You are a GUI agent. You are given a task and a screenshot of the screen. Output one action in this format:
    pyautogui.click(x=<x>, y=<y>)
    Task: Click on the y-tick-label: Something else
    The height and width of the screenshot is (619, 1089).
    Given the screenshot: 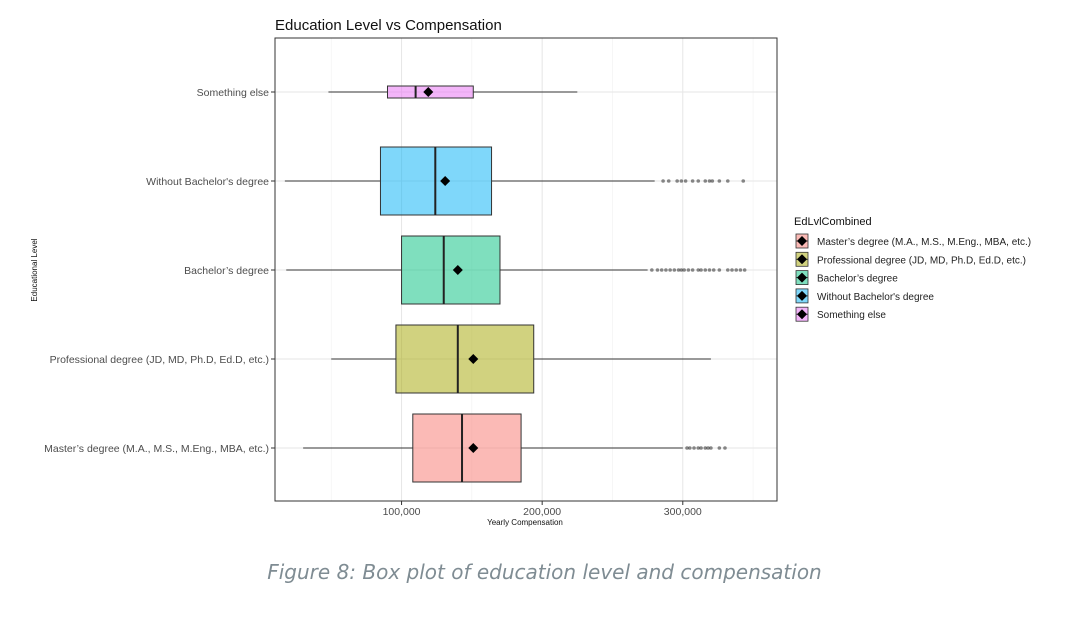 What is the action you would take?
    pyautogui.click(x=233, y=93)
    